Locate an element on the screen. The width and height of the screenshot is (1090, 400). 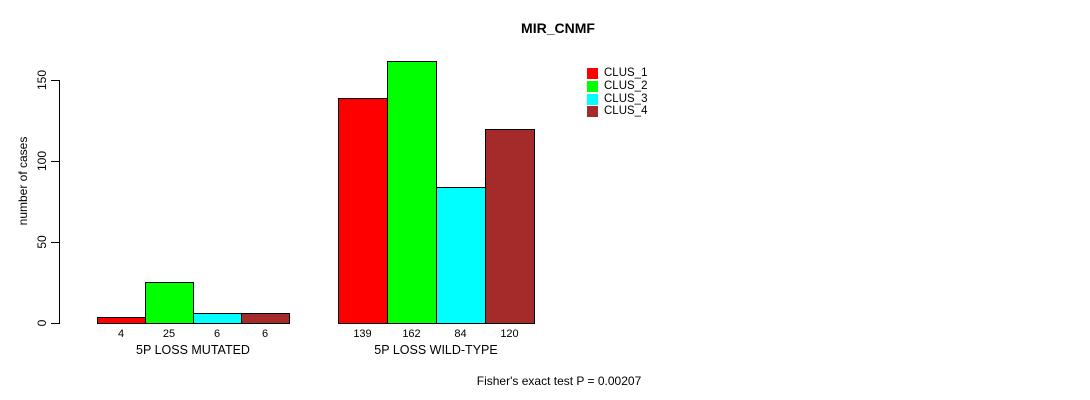
bar-value-label: 4 is located at coordinates (121, 334).